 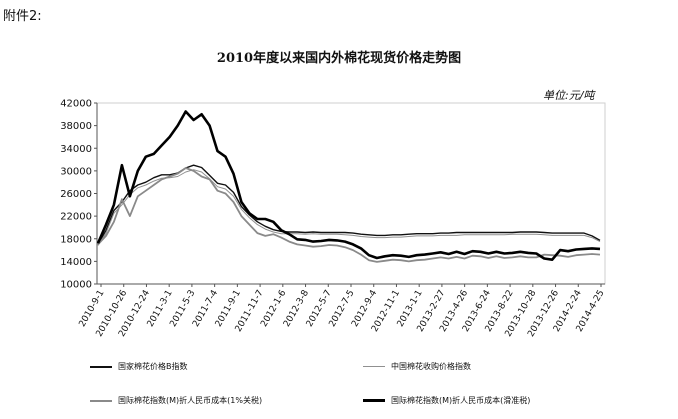 What do you see at coordinates (101, 366) in the screenshot?
I see `legend-swatch-b-index` at bounding box center [101, 366].